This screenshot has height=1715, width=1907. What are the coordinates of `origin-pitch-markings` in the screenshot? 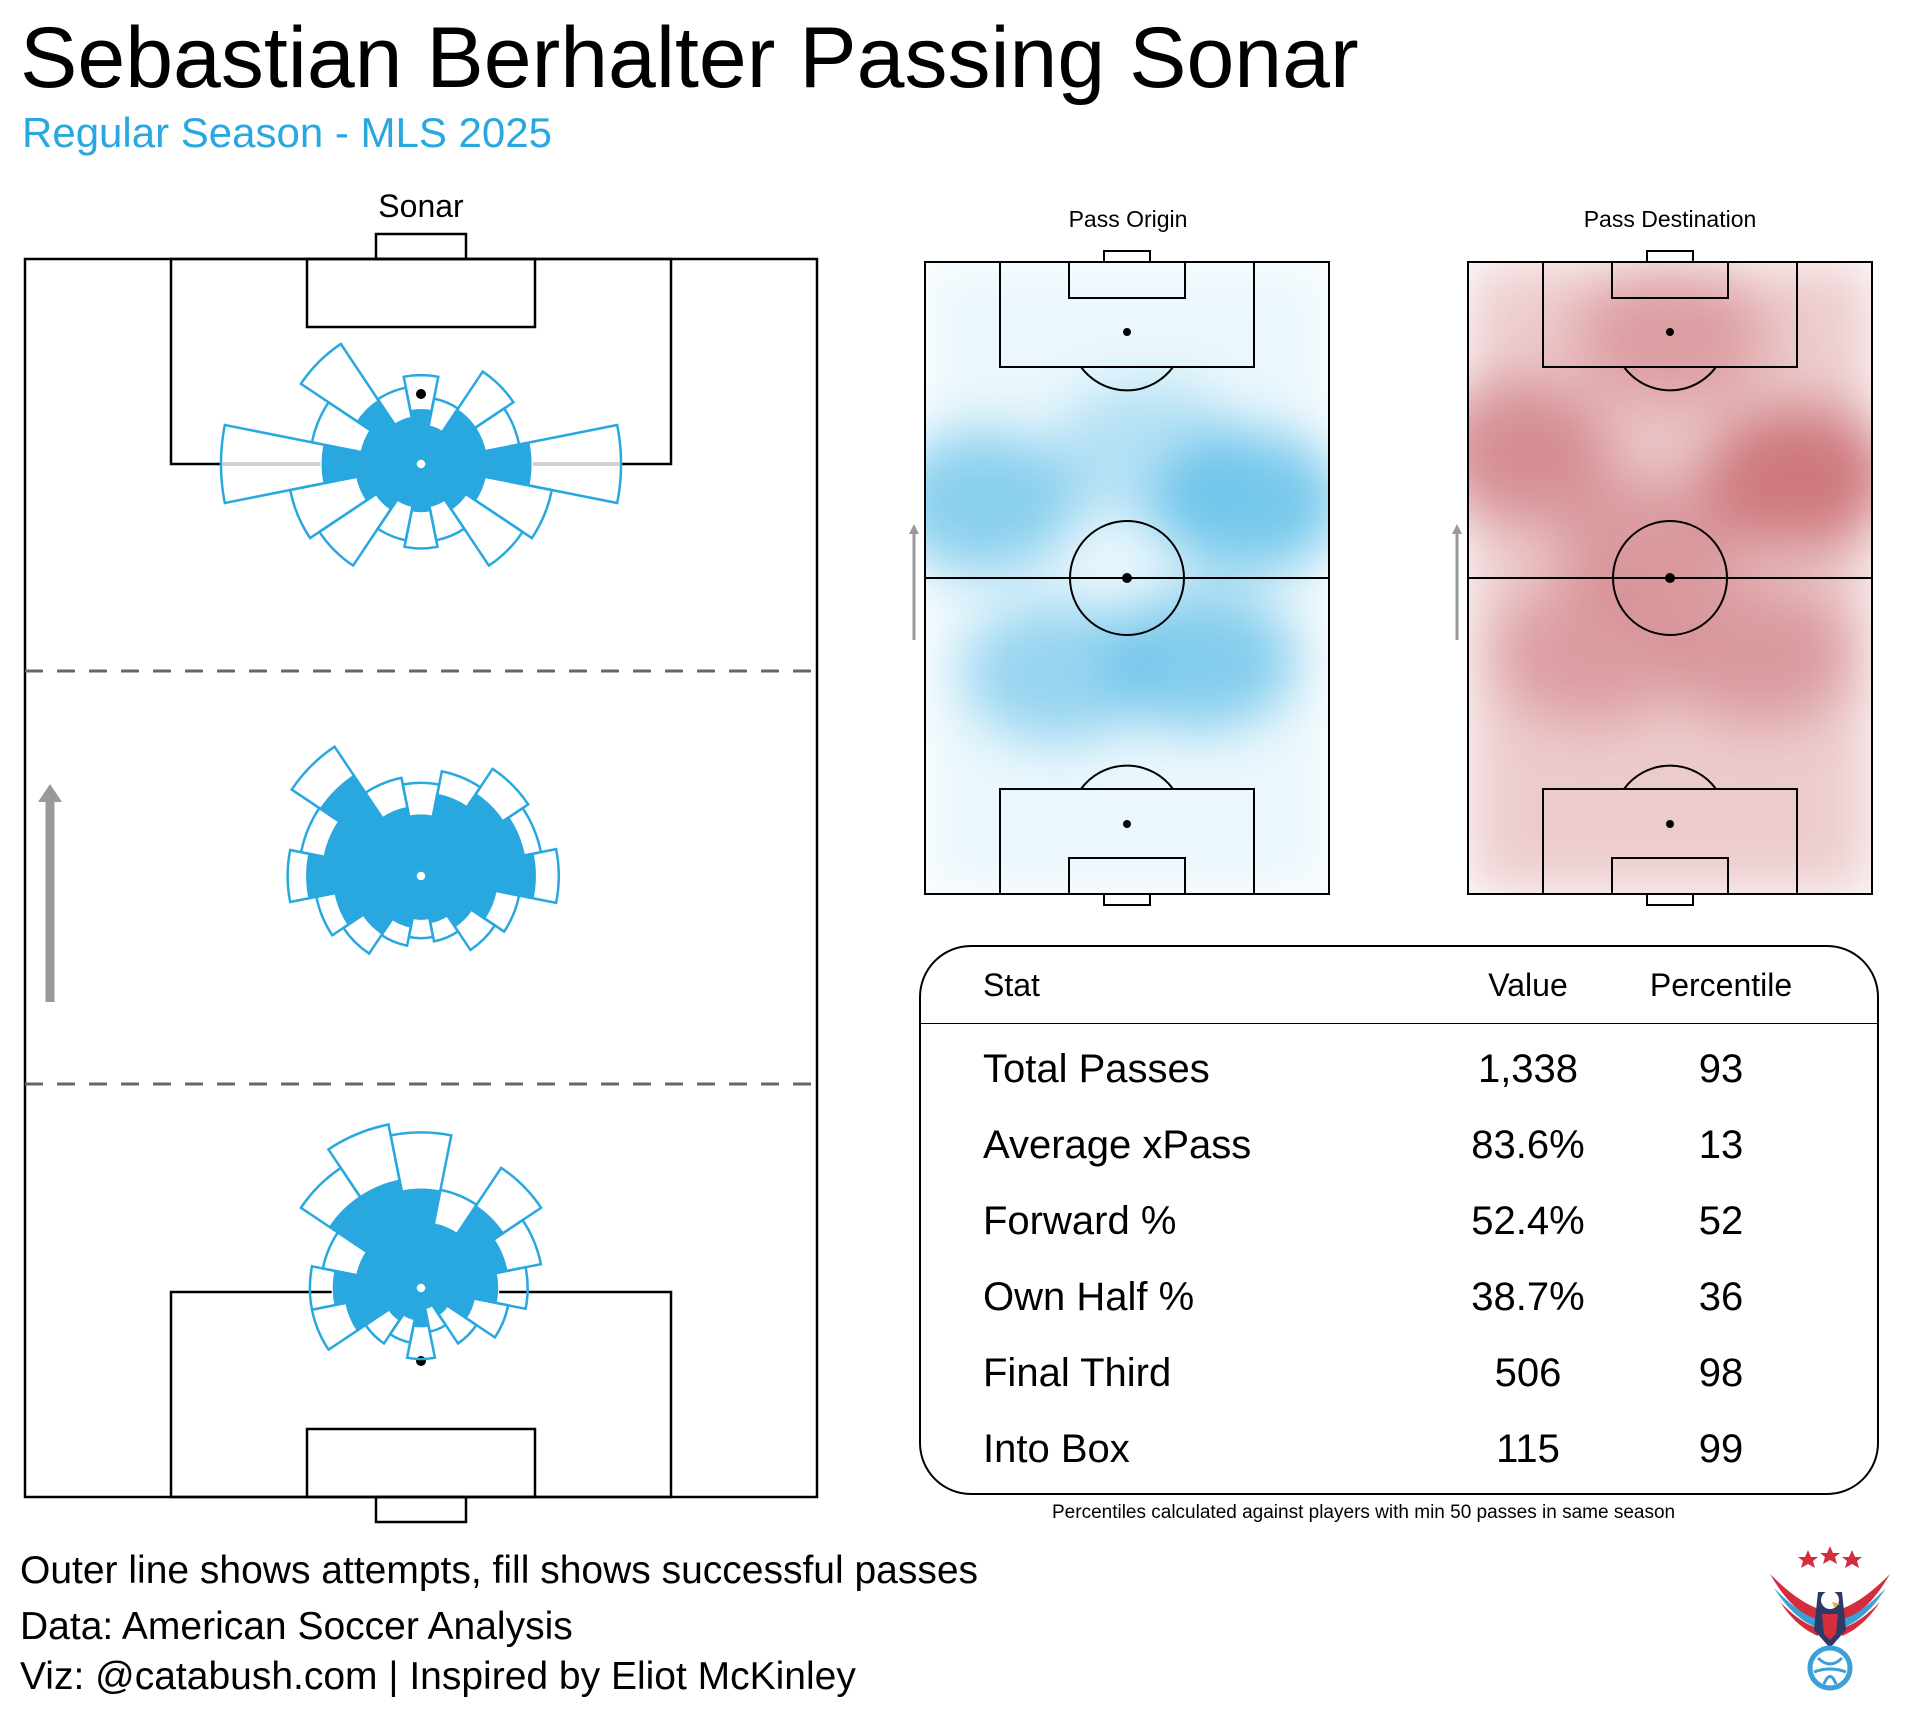 It's located at (1127, 578).